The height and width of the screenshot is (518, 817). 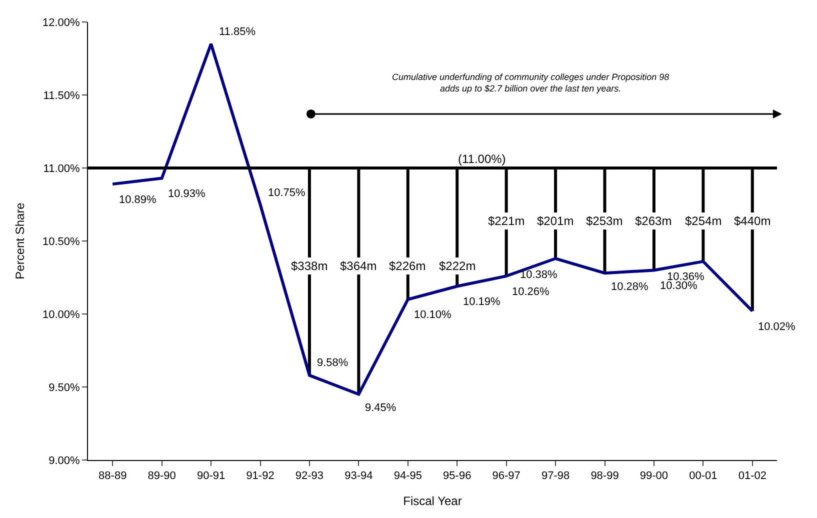 I want to click on y-tick-label: 10.00%, so click(x=61, y=314).